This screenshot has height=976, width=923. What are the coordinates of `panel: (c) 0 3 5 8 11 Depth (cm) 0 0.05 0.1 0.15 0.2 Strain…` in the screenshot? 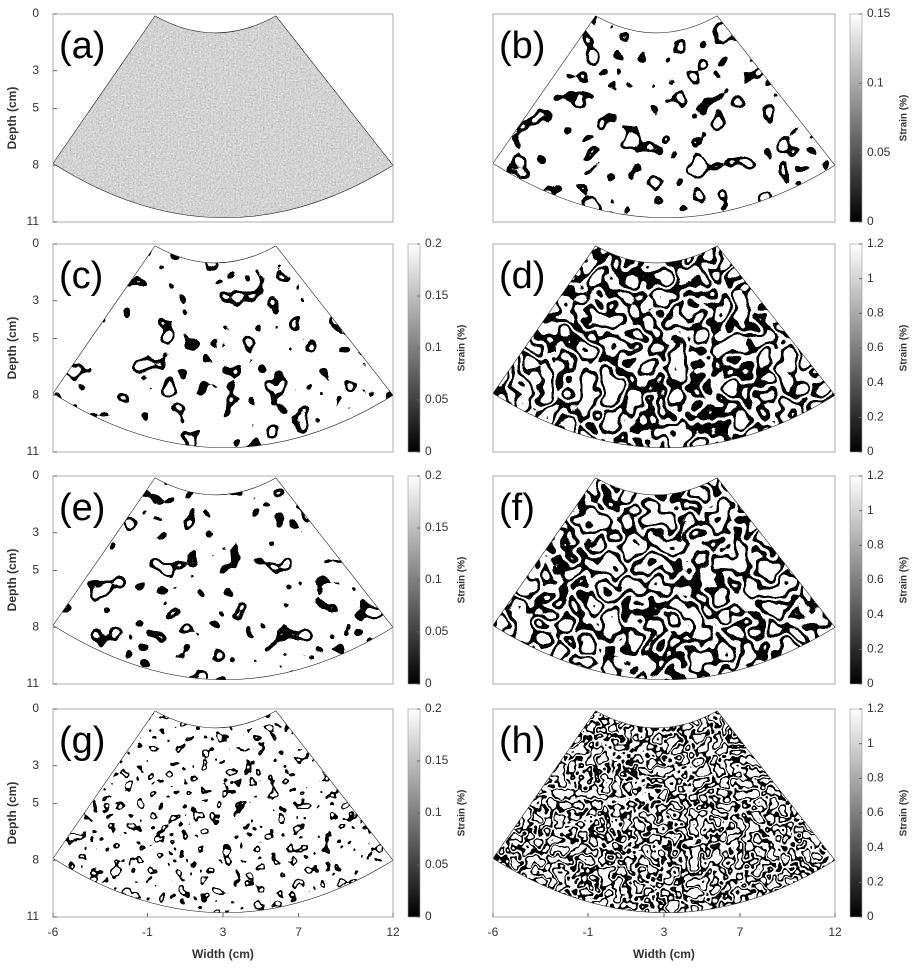 It's located at (236, 347).